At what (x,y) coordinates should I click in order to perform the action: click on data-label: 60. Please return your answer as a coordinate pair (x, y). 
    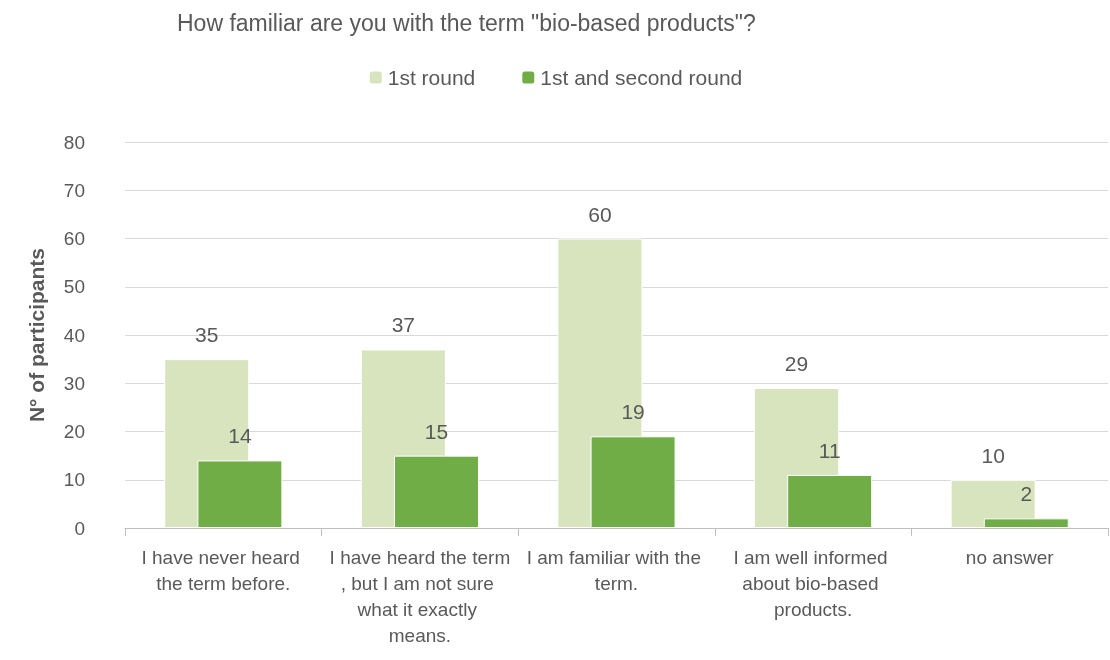
    Looking at the image, I should click on (600, 214).